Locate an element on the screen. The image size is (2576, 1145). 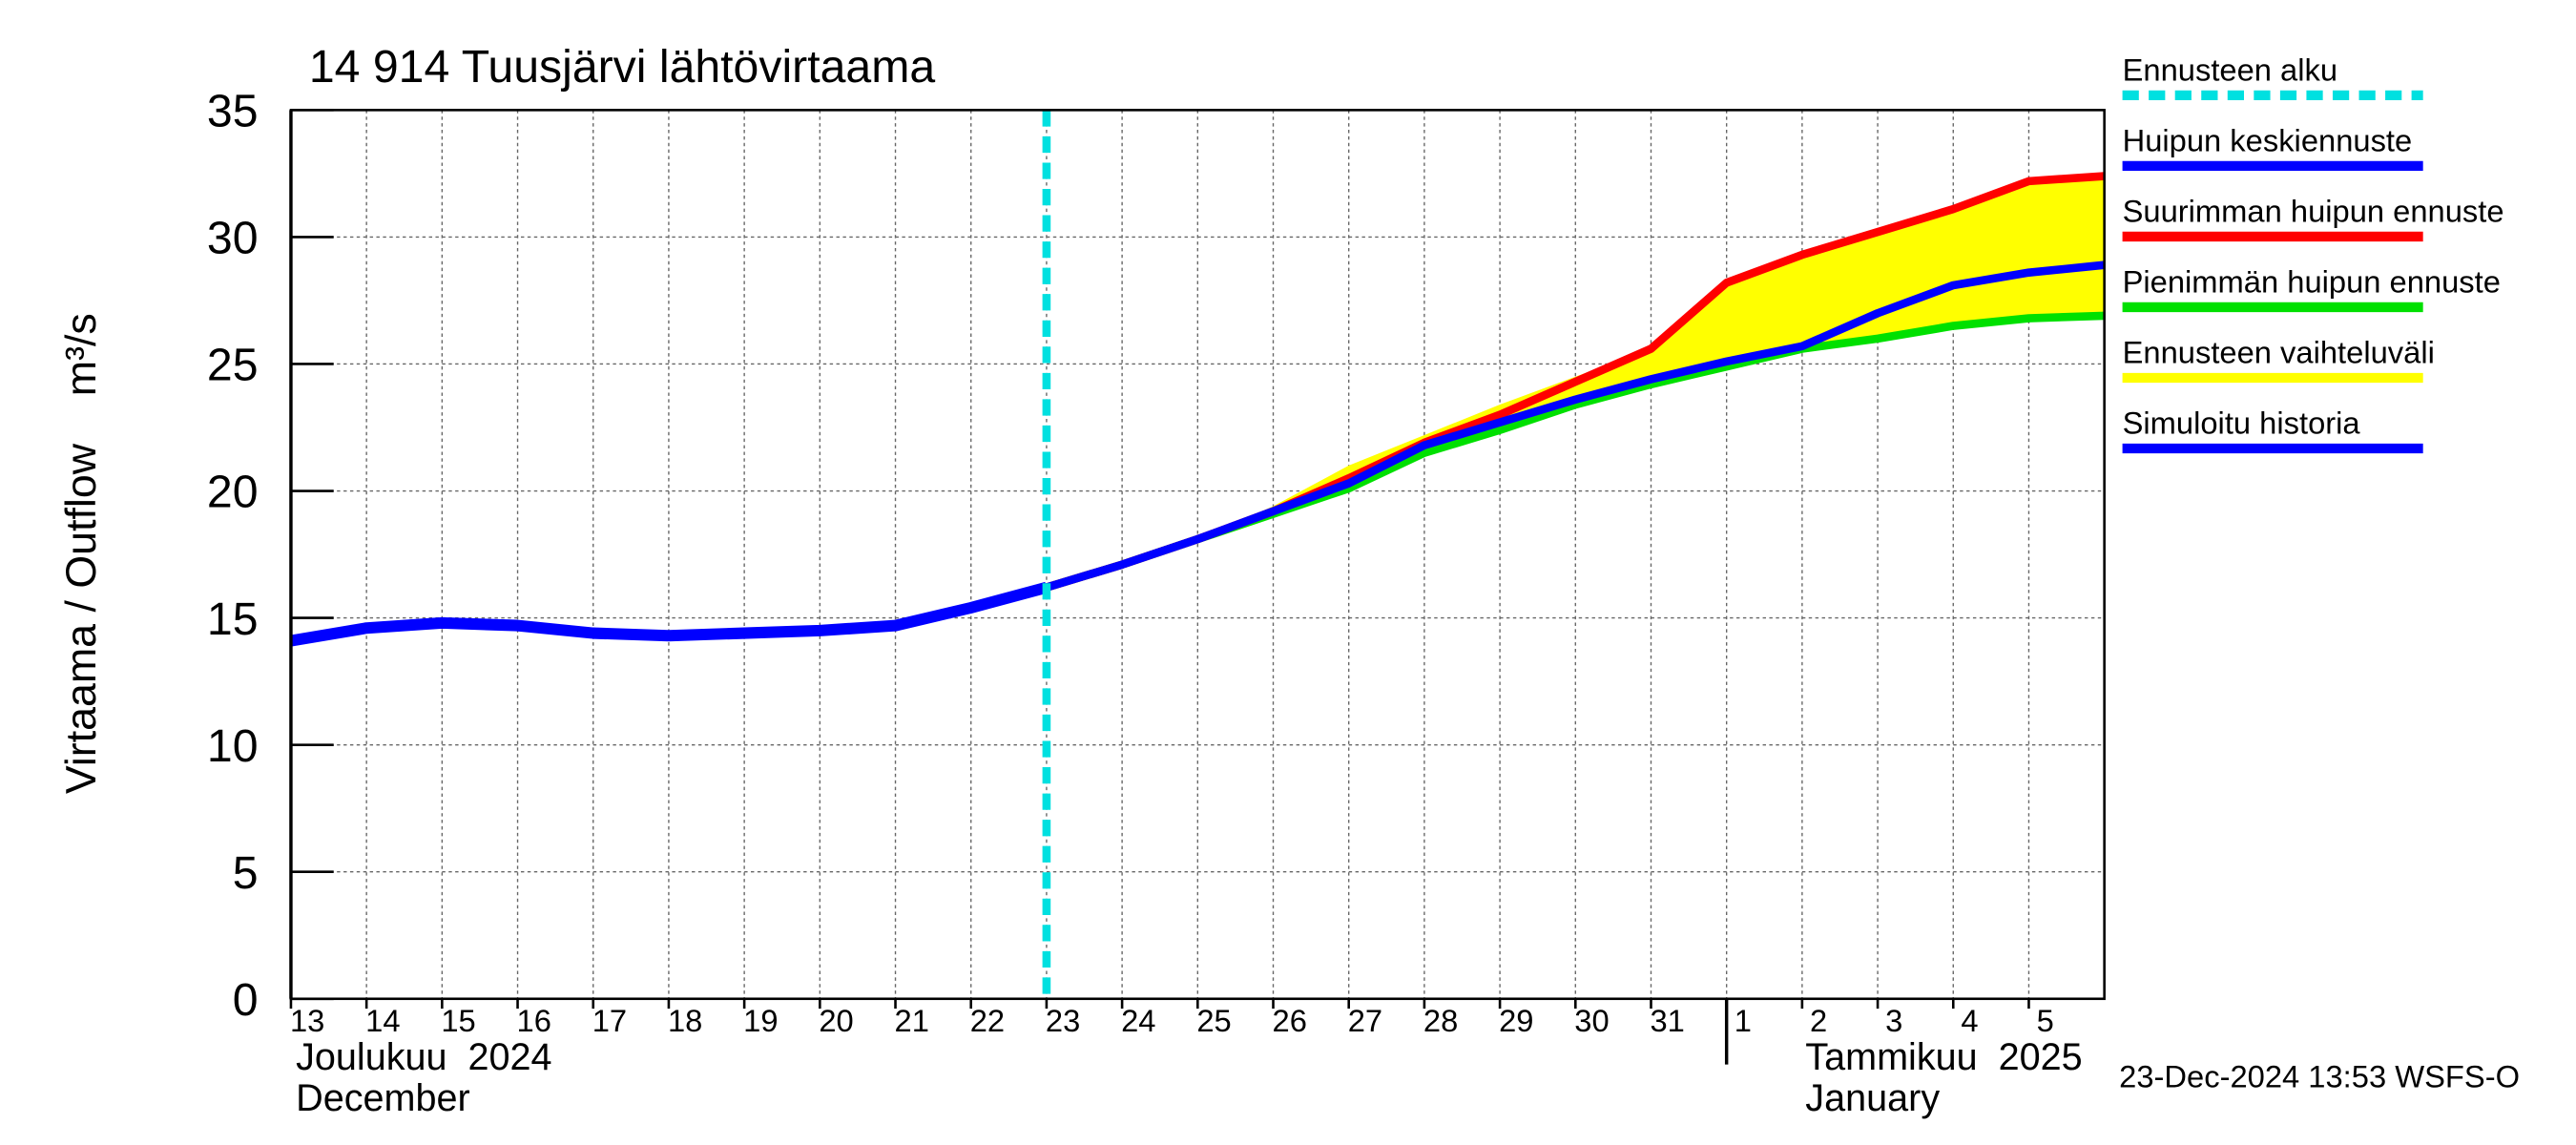
legend-label: Simuloitu historia is located at coordinates (2242, 423).